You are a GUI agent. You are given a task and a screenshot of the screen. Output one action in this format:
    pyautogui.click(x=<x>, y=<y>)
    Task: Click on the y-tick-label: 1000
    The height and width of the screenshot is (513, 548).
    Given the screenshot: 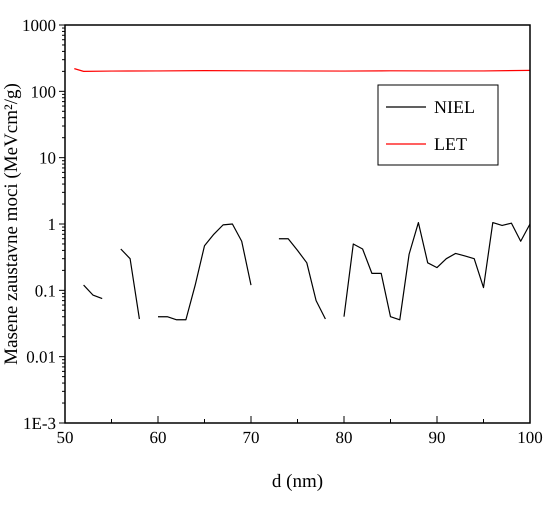 What is the action you would take?
    pyautogui.click(x=39, y=25)
    